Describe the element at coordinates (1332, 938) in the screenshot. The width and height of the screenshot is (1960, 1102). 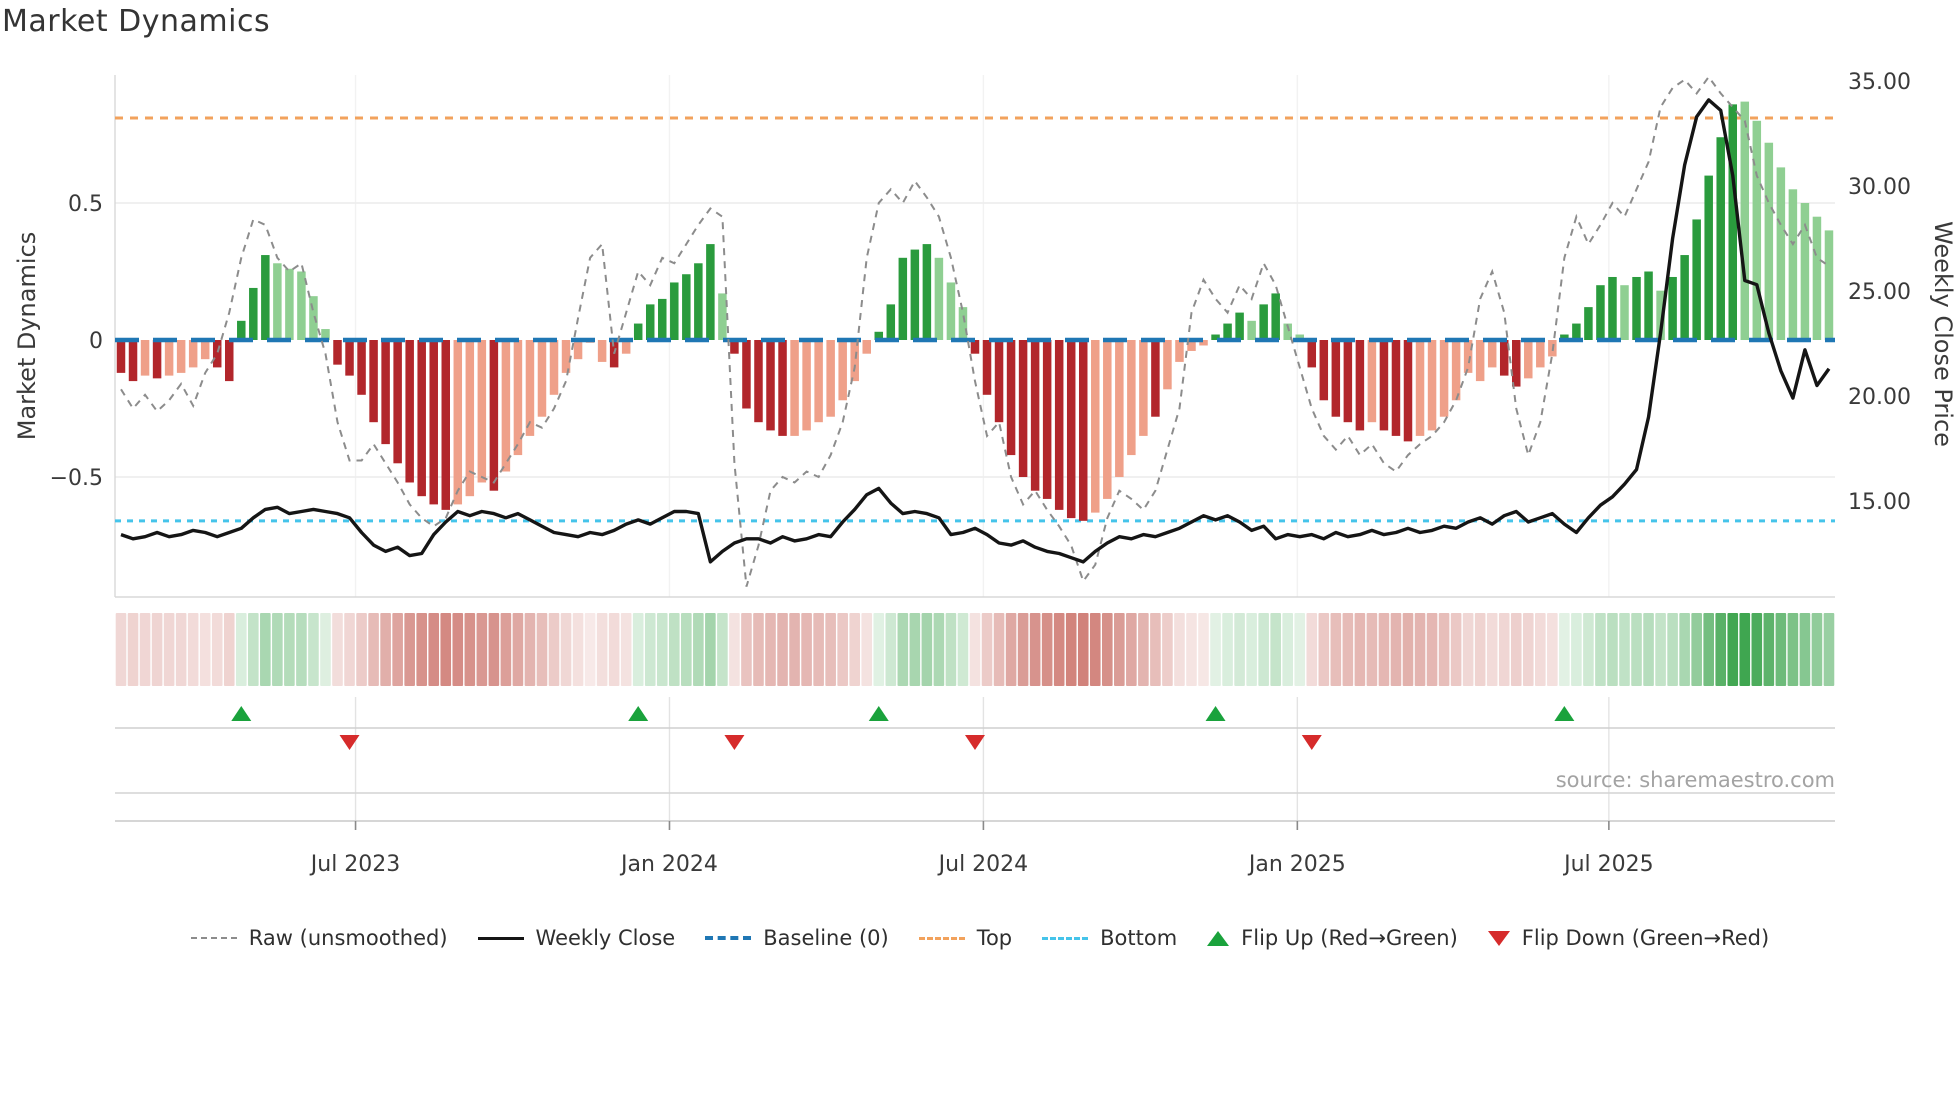
I see `legend-item-flip-up: Flip Up (Red→Green)` at that location.